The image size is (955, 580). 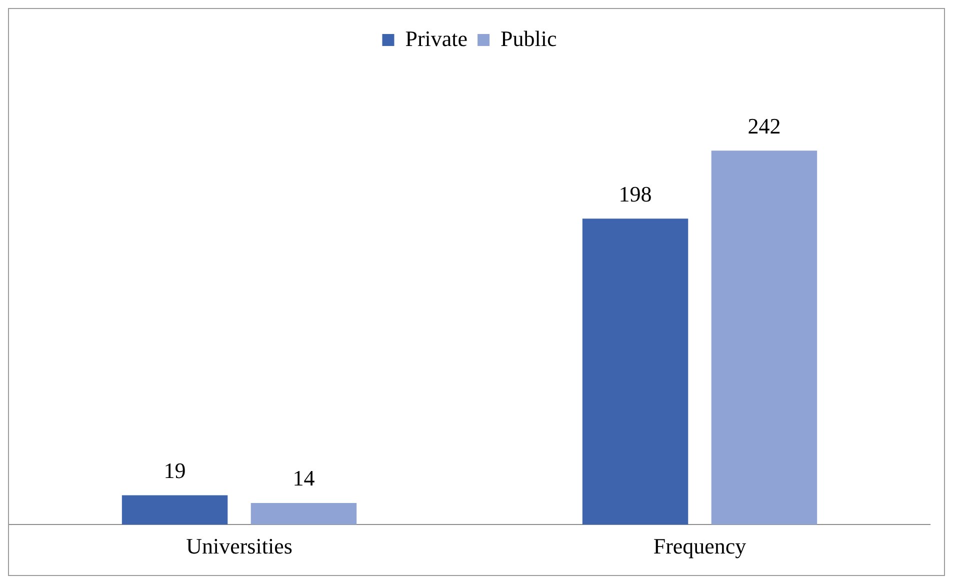 I want to click on legend-label: Private, so click(x=436, y=38).